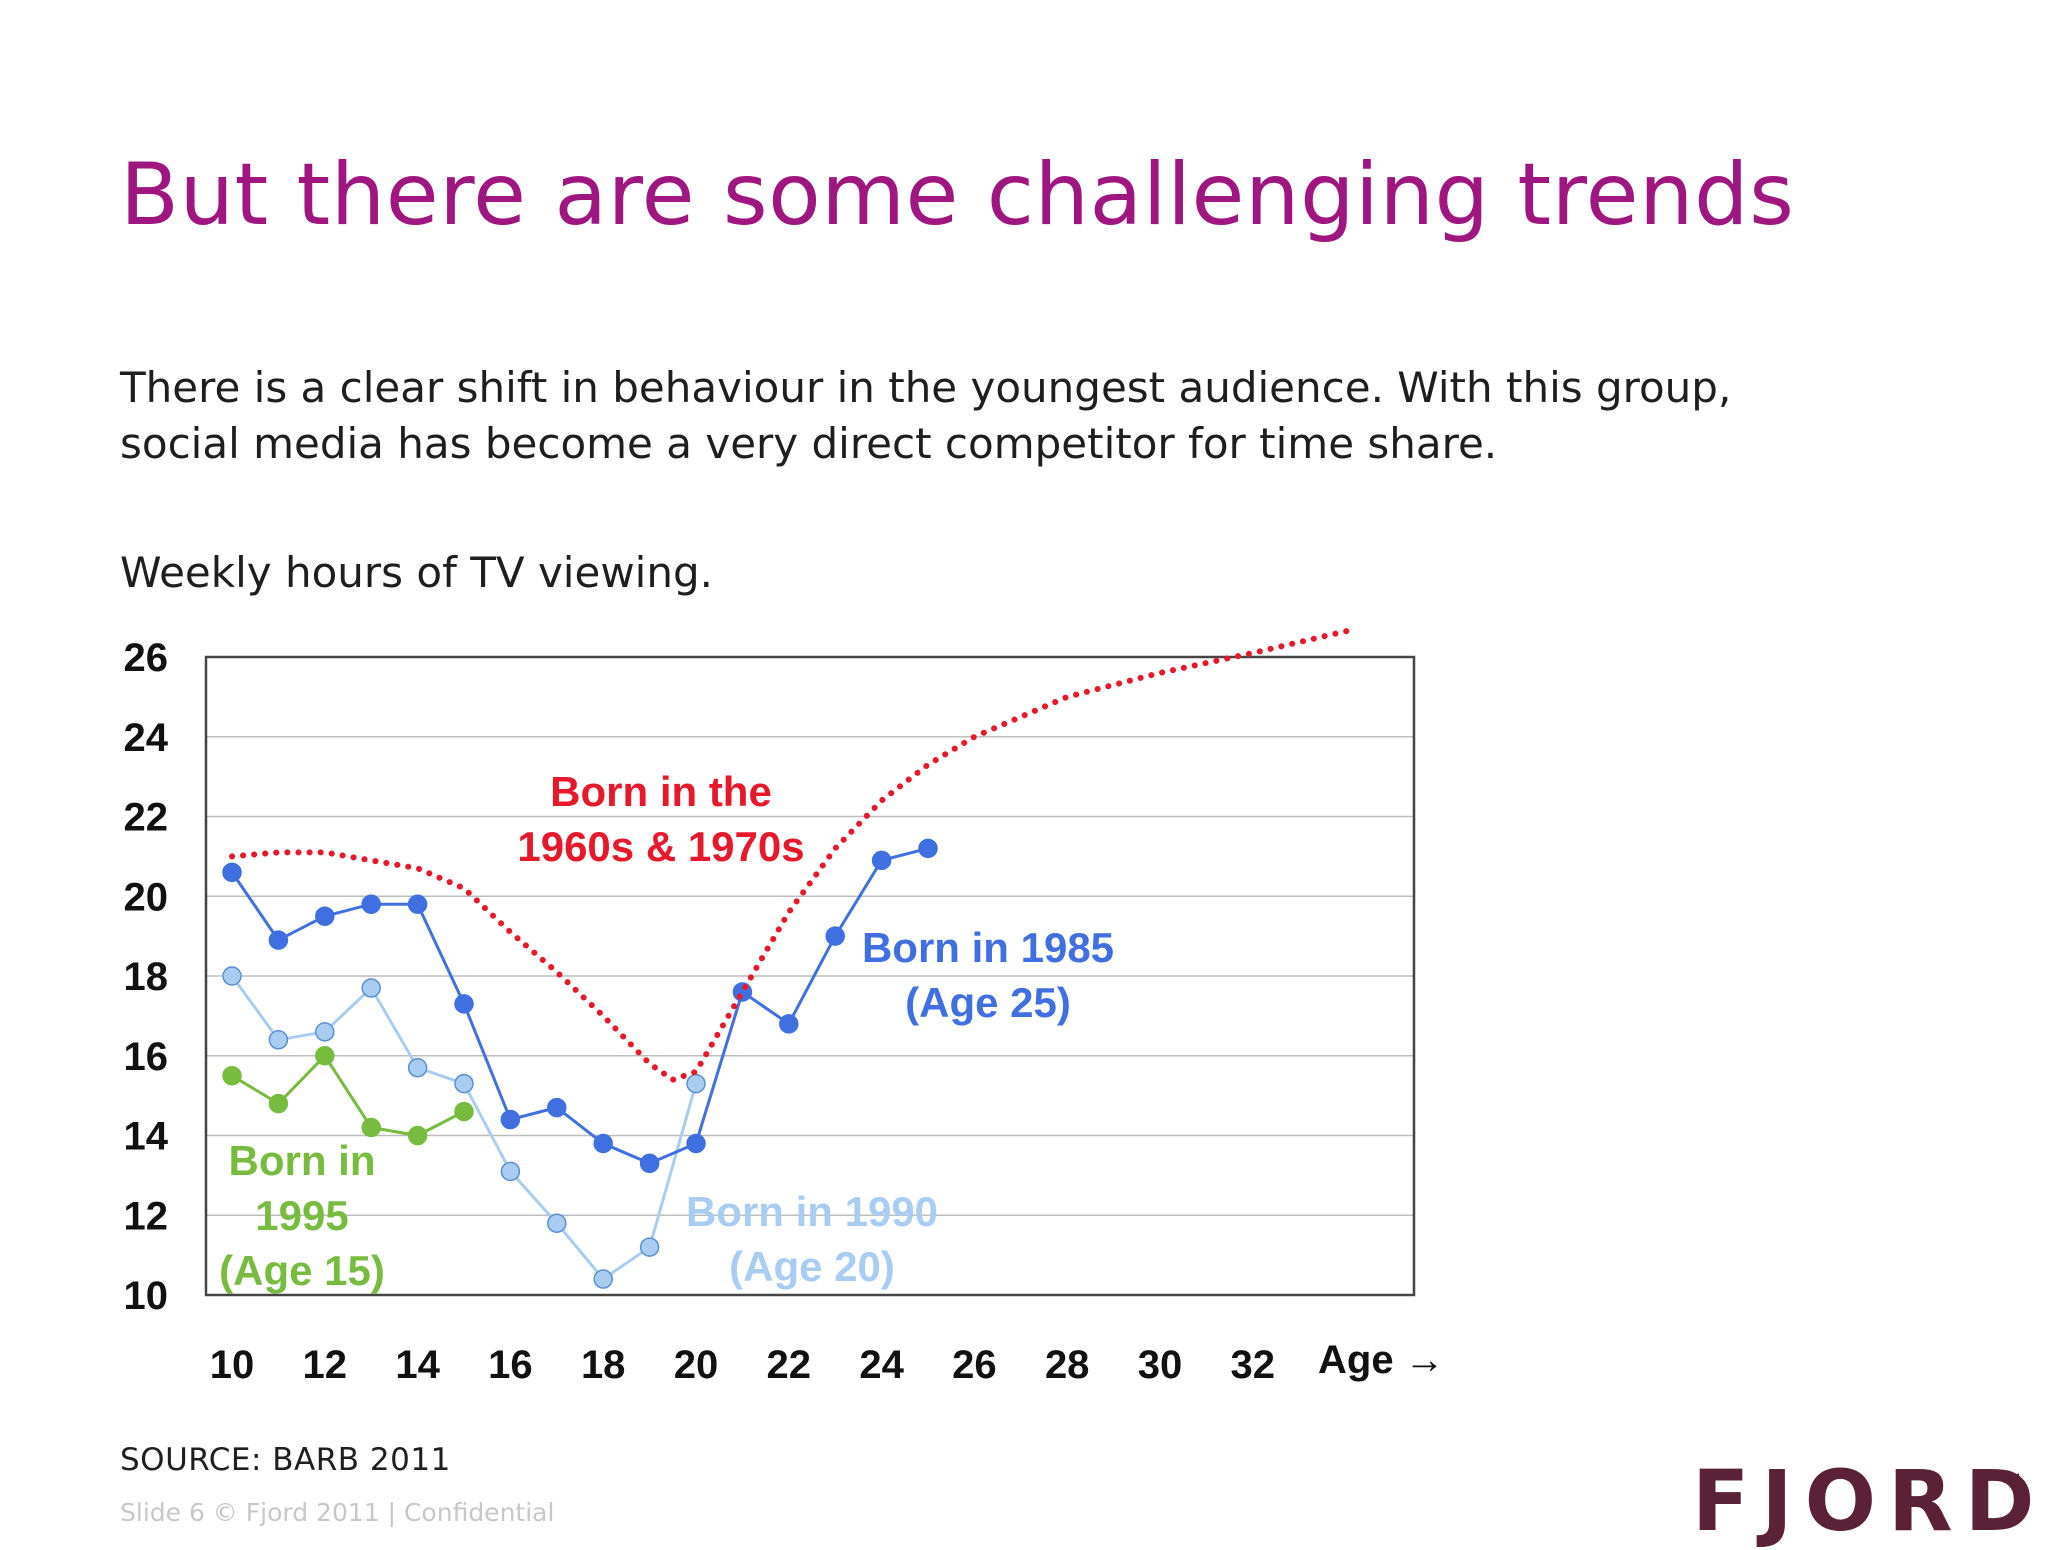  Describe the element at coordinates (603, 1365) in the screenshot. I see `x-tick-label: 18` at that location.